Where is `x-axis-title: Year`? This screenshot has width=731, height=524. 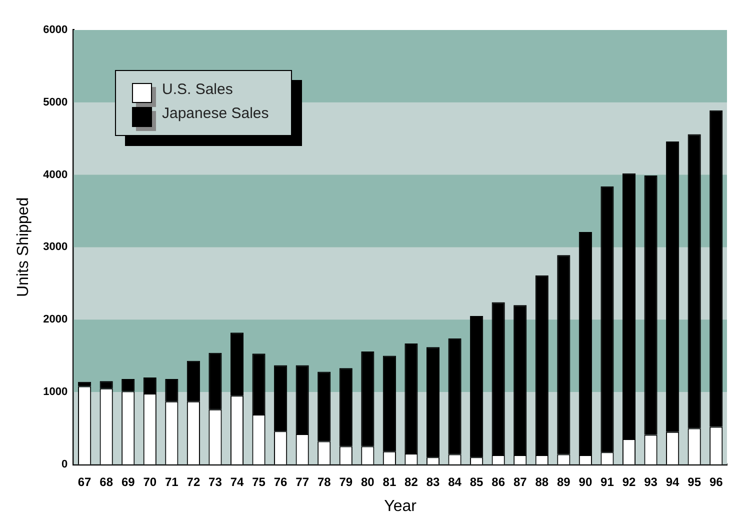
x-axis-title: Year is located at coordinates (401, 506).